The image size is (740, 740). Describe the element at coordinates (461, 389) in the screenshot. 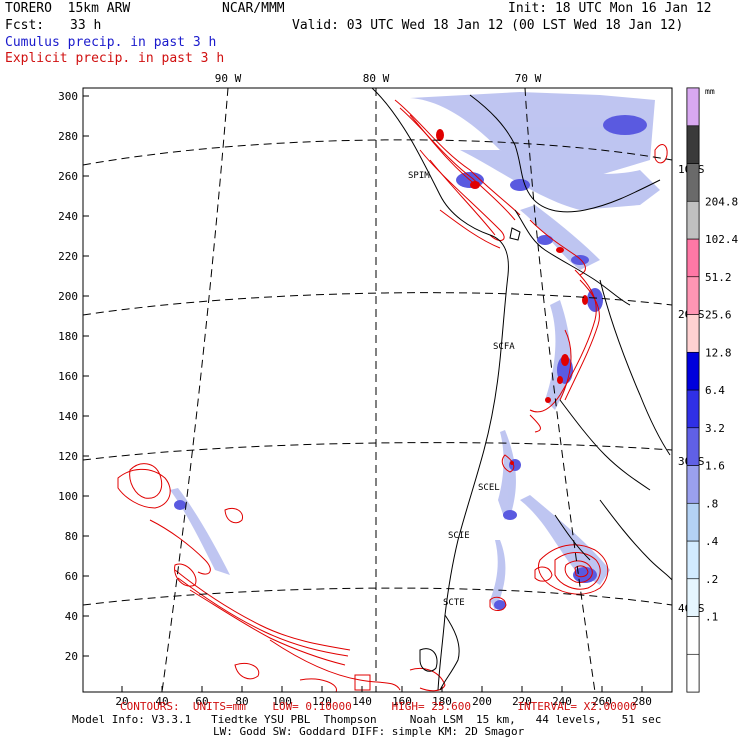

I see `station-labels: SPIM SCFA SCEL SCIE SCTE` at that location.